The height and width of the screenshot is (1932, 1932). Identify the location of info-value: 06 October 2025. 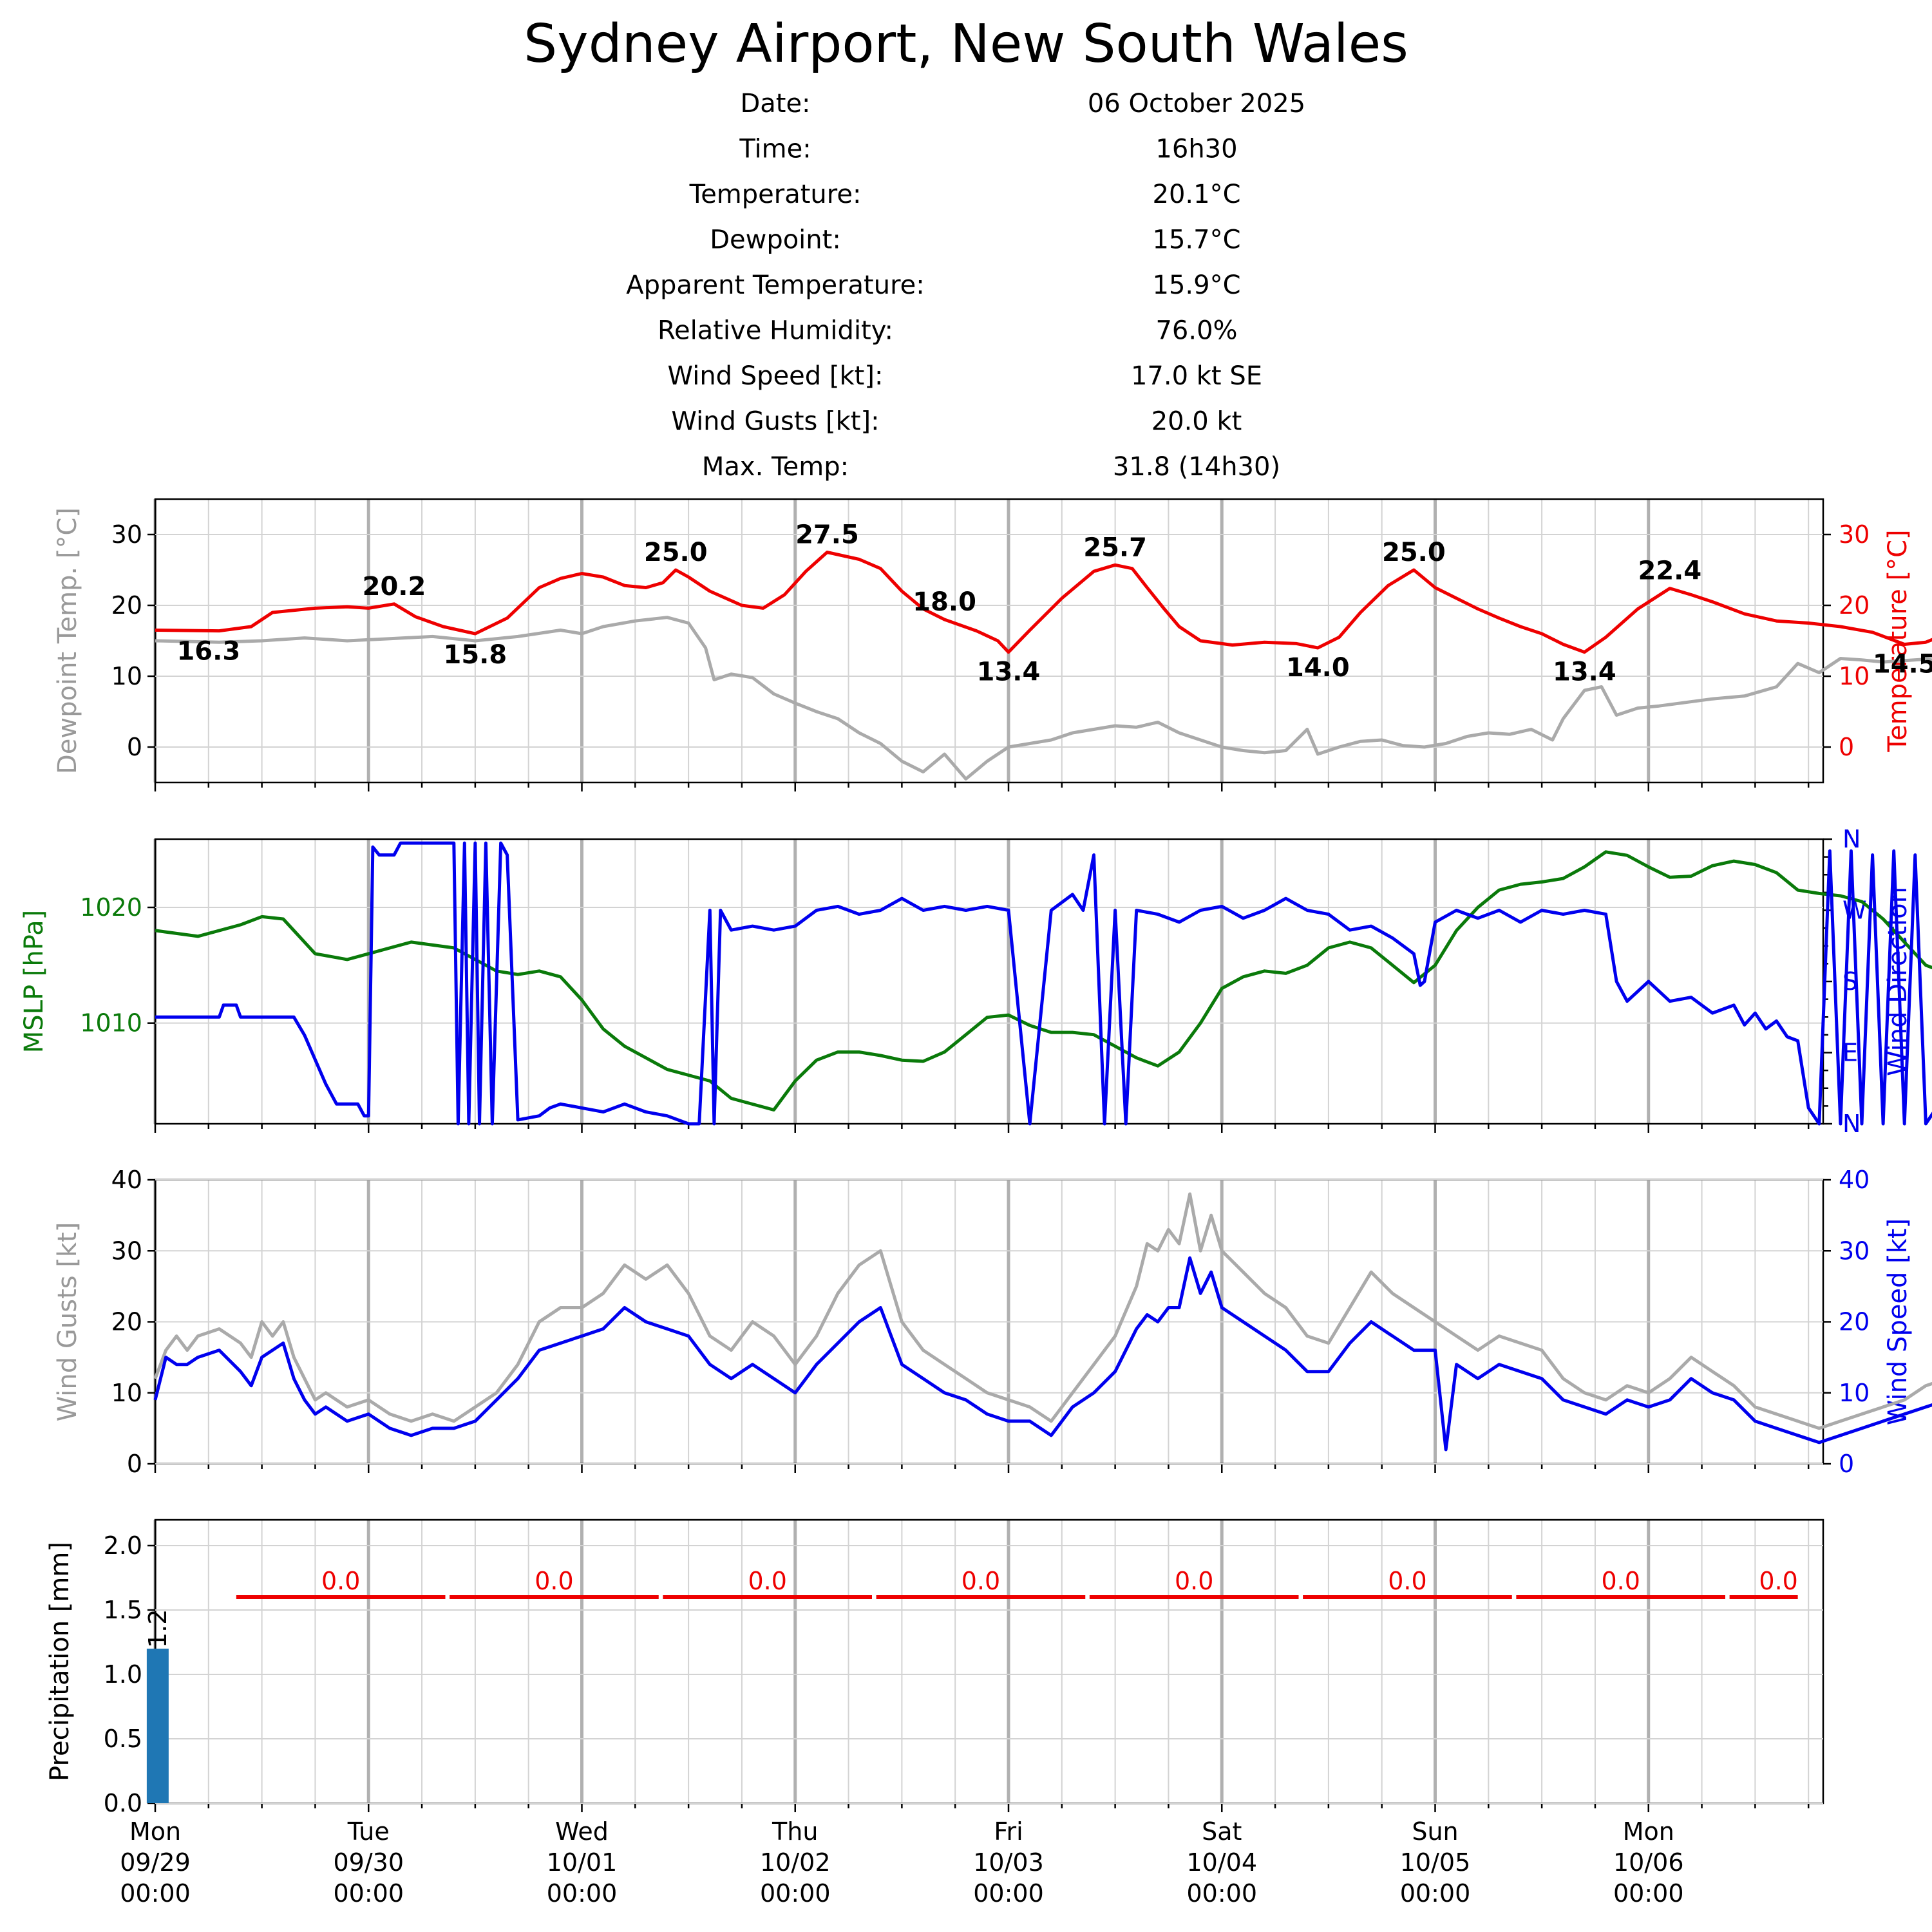
(1196, 104).